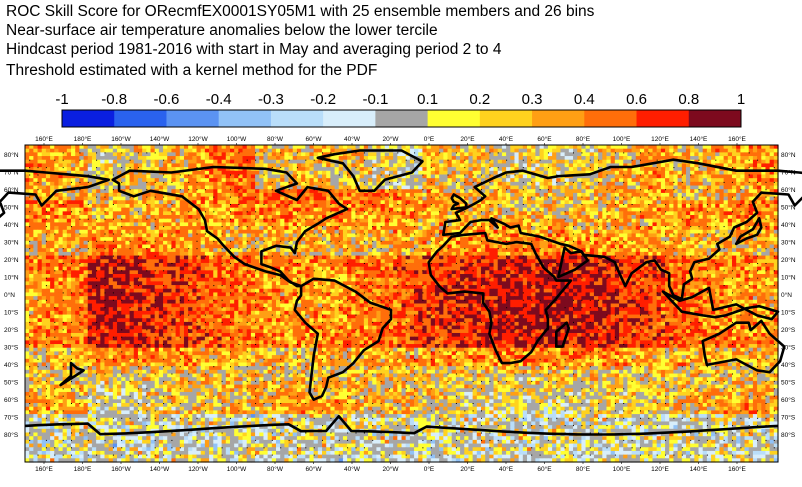 This screenshot has width=802, height=487. Describe the element at coordinates (11, 278) in the screenshot. I see `left-lat-label: 10°N` at that location.